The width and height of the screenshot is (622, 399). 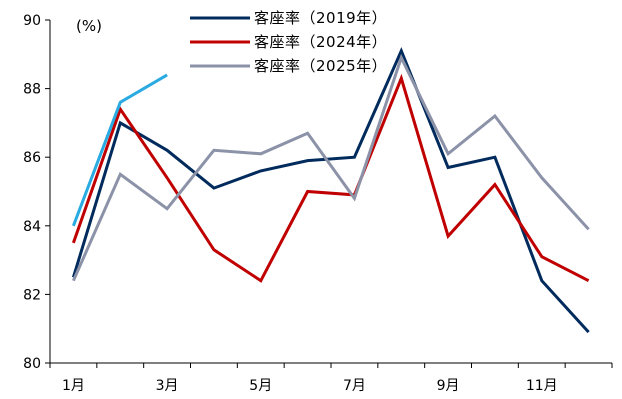 I want to click on y-tick-label: 82, so click(x=32, y=295).